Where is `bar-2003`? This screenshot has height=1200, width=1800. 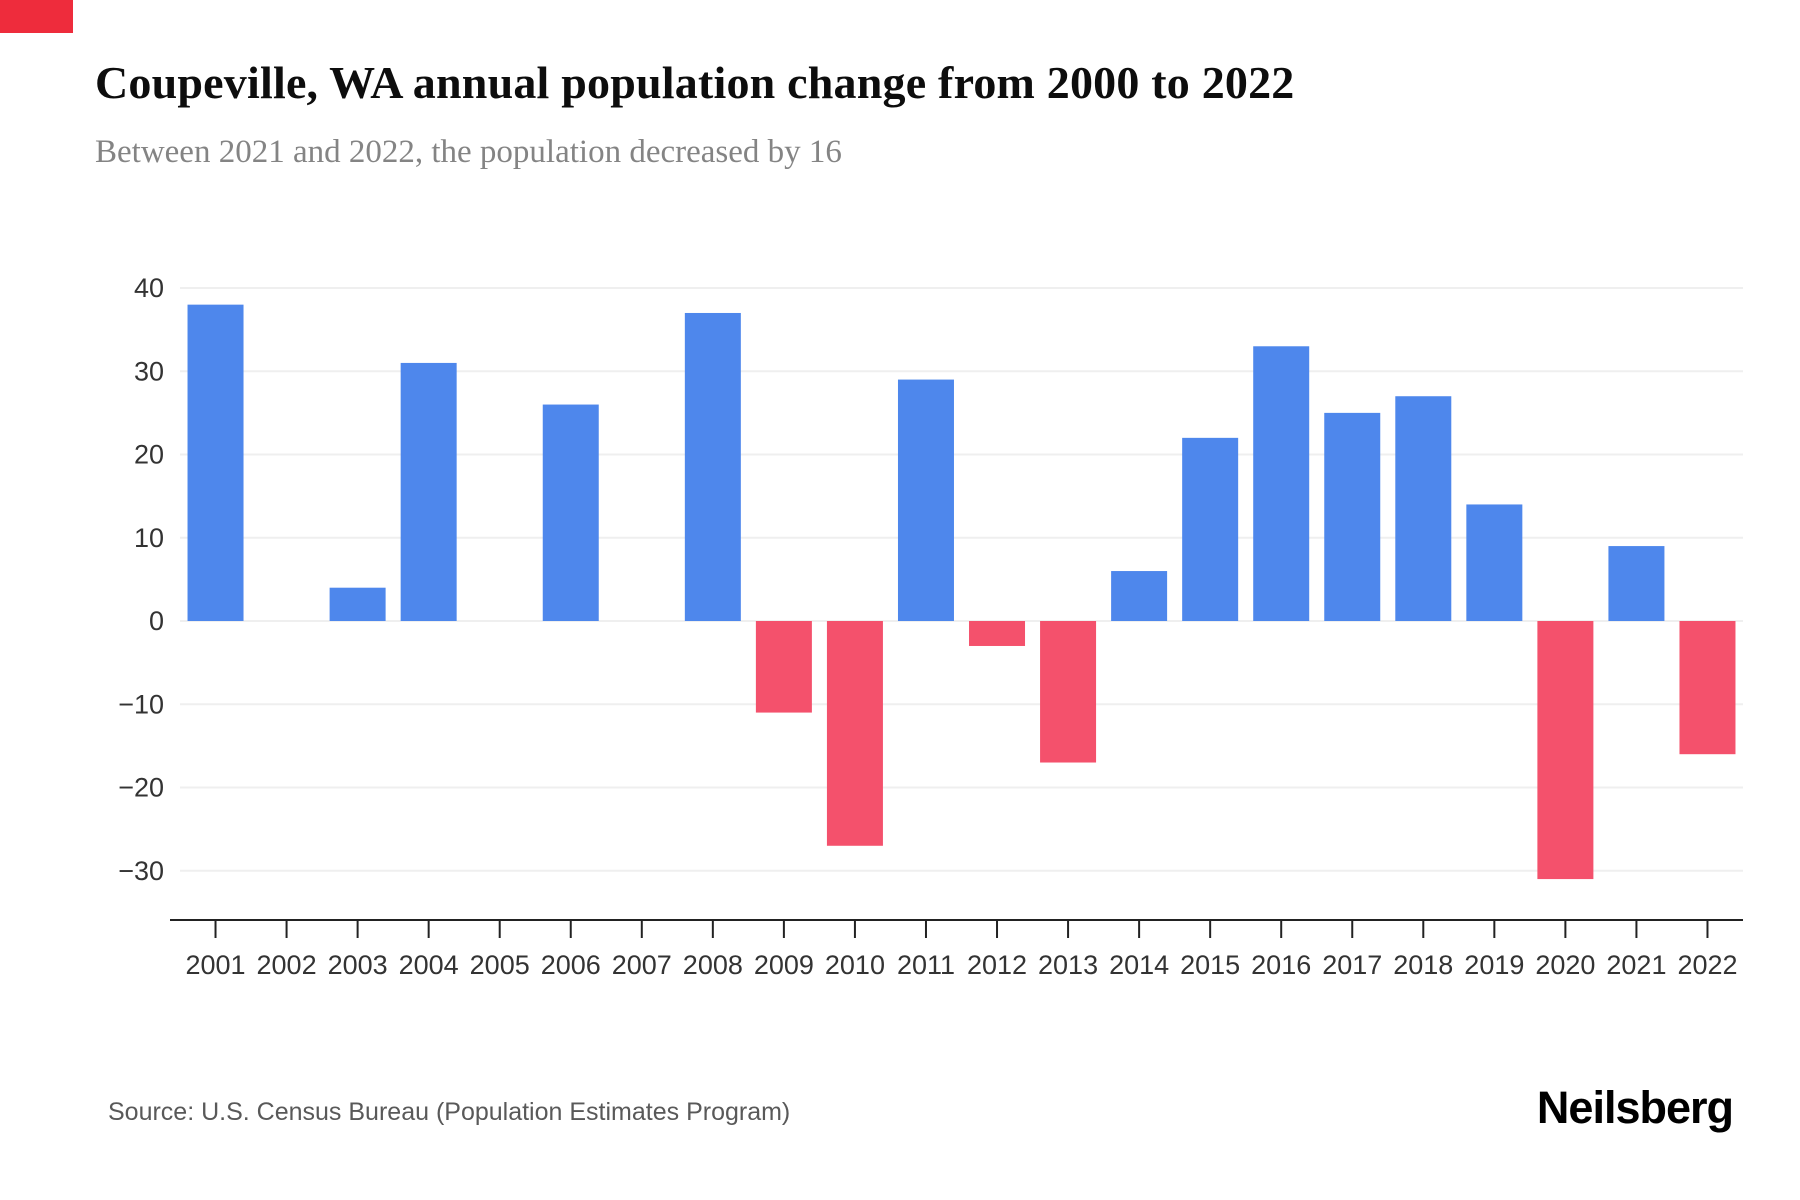 bar-2003 is located at coordinates (357, 604).